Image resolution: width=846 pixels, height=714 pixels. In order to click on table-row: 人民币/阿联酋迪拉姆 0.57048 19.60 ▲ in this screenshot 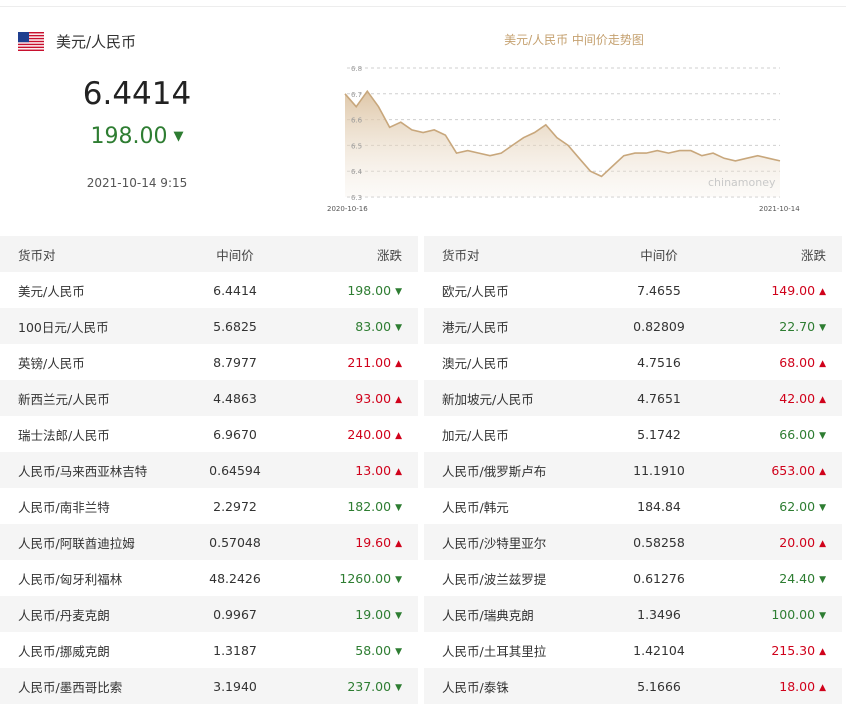, I will do `click(209, 542)`.